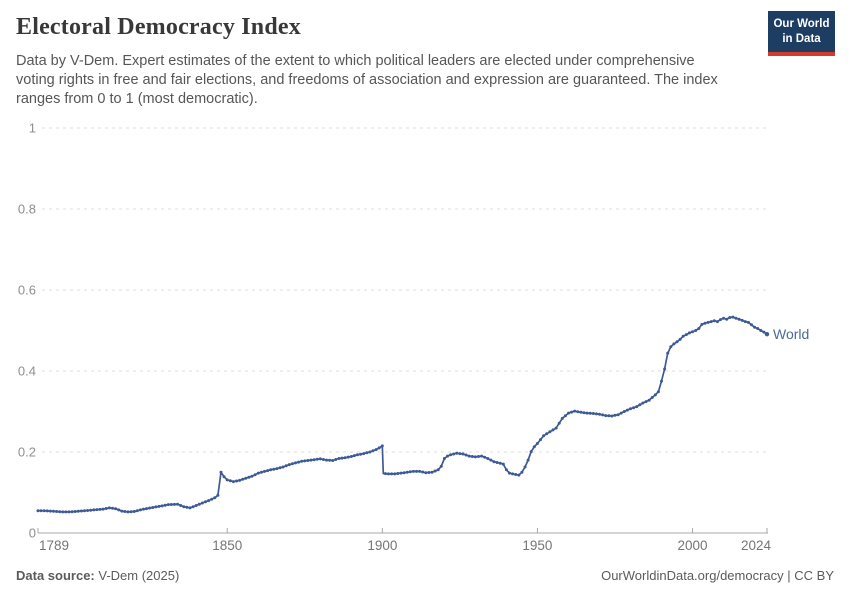 The height and width of the screenshot is (600, 850). What do you see at coordinates (54, 545) in the screenshot?
I see `x-axis-label-1789: 1789` at bounding box center [54, 545].